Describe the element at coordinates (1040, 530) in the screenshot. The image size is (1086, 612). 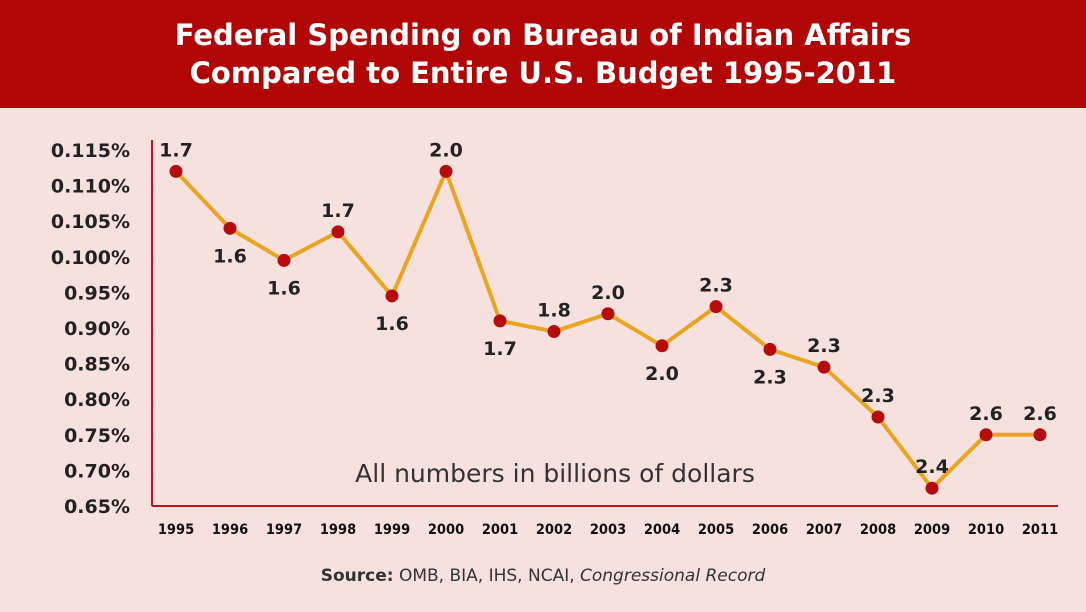
I see `x-tick-label: 2011` at that location.